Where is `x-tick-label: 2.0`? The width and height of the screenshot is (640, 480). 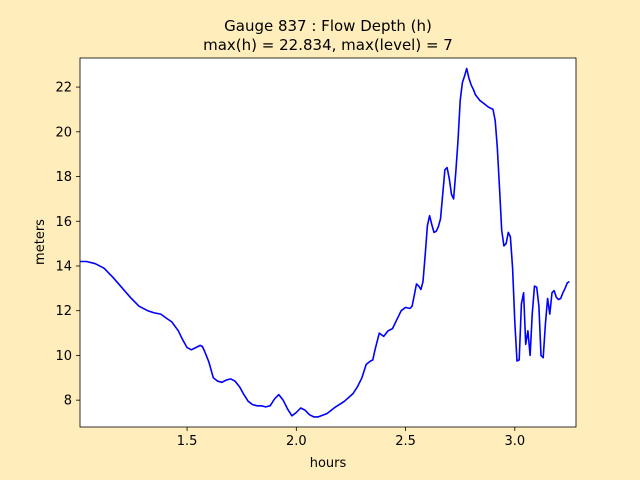
x-tick-label: 2.0 is located at coordinates (296, 441).